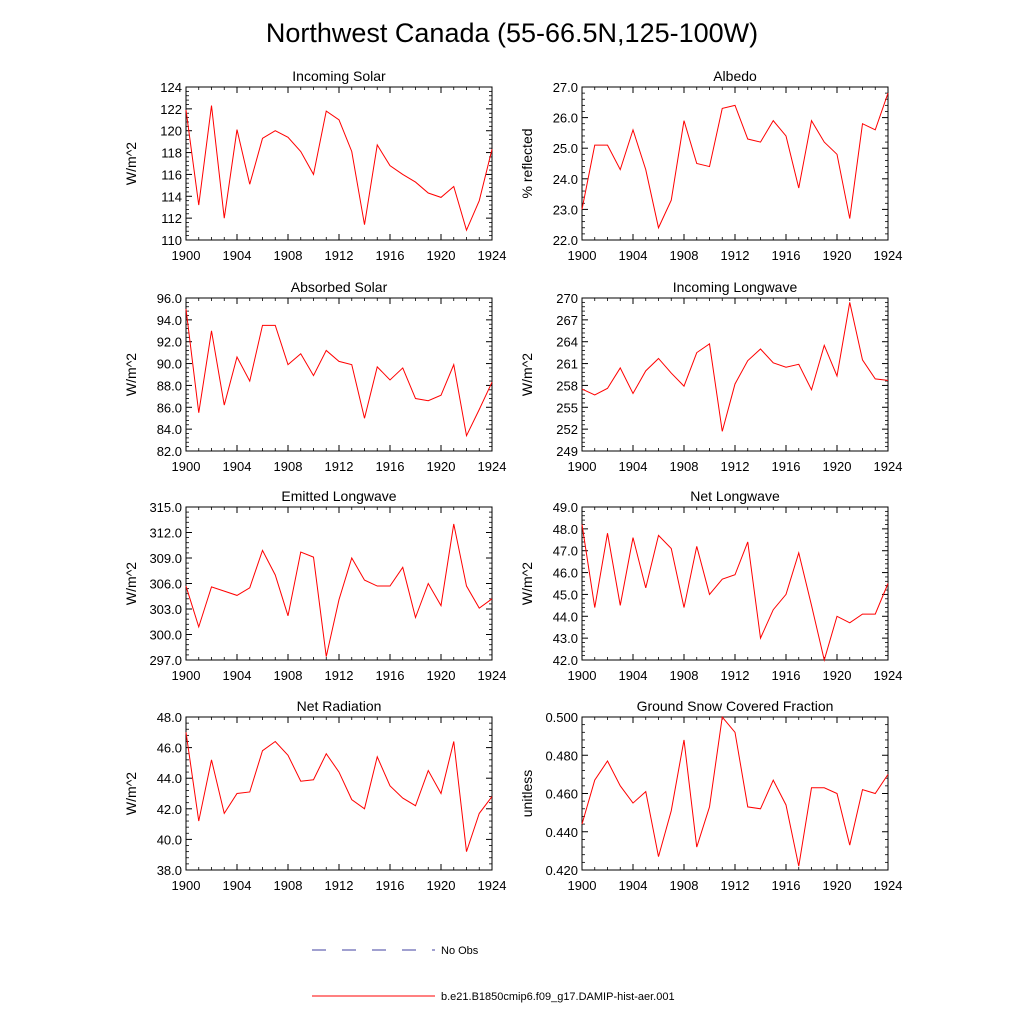 The image size is (1024, 1024). Describe the element at coordinates (735, 496) in the screenshot. I see `panel-title: Net Longwave` at that location.